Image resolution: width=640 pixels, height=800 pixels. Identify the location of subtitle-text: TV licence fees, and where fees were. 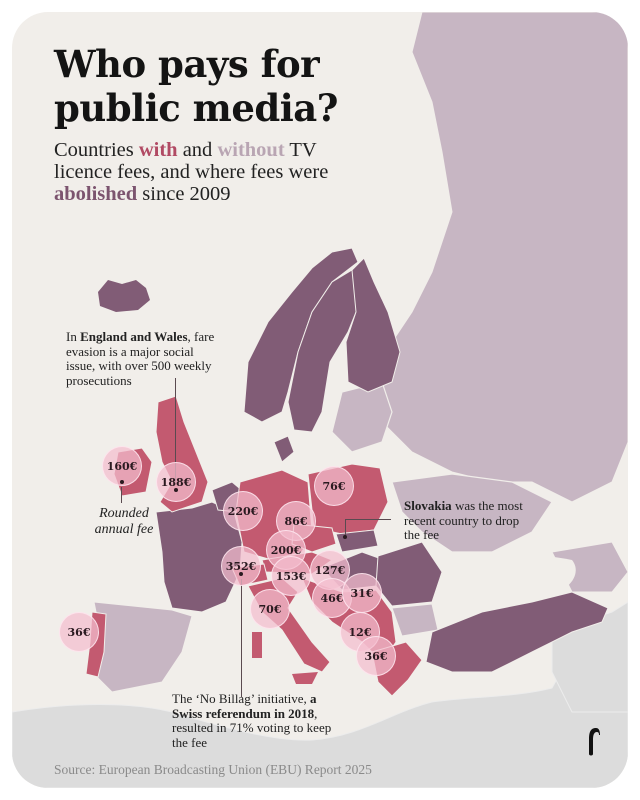
(191, 161).